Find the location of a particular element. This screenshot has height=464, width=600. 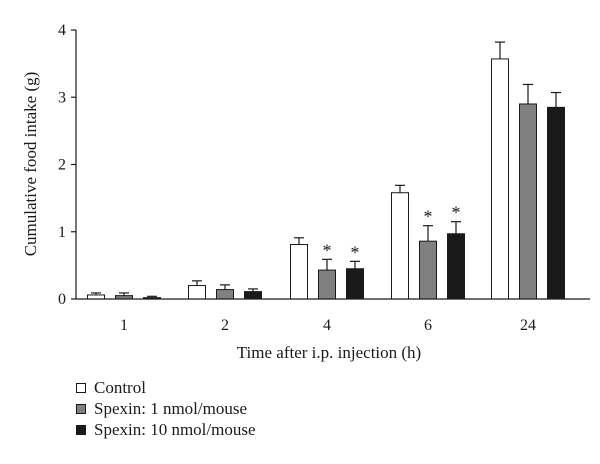

x-axis-ticks: 1 2 4 6 24 is located at coordinates (328, 325).